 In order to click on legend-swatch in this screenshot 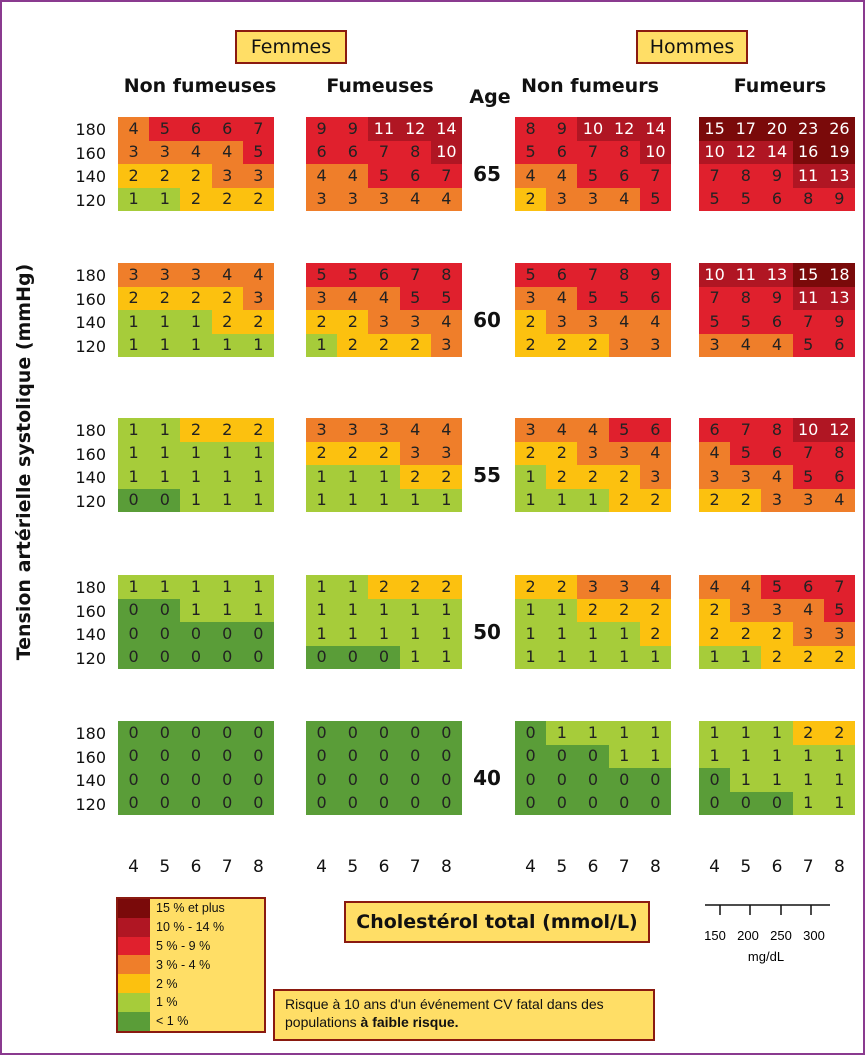, I will do `click(134, 908)`.